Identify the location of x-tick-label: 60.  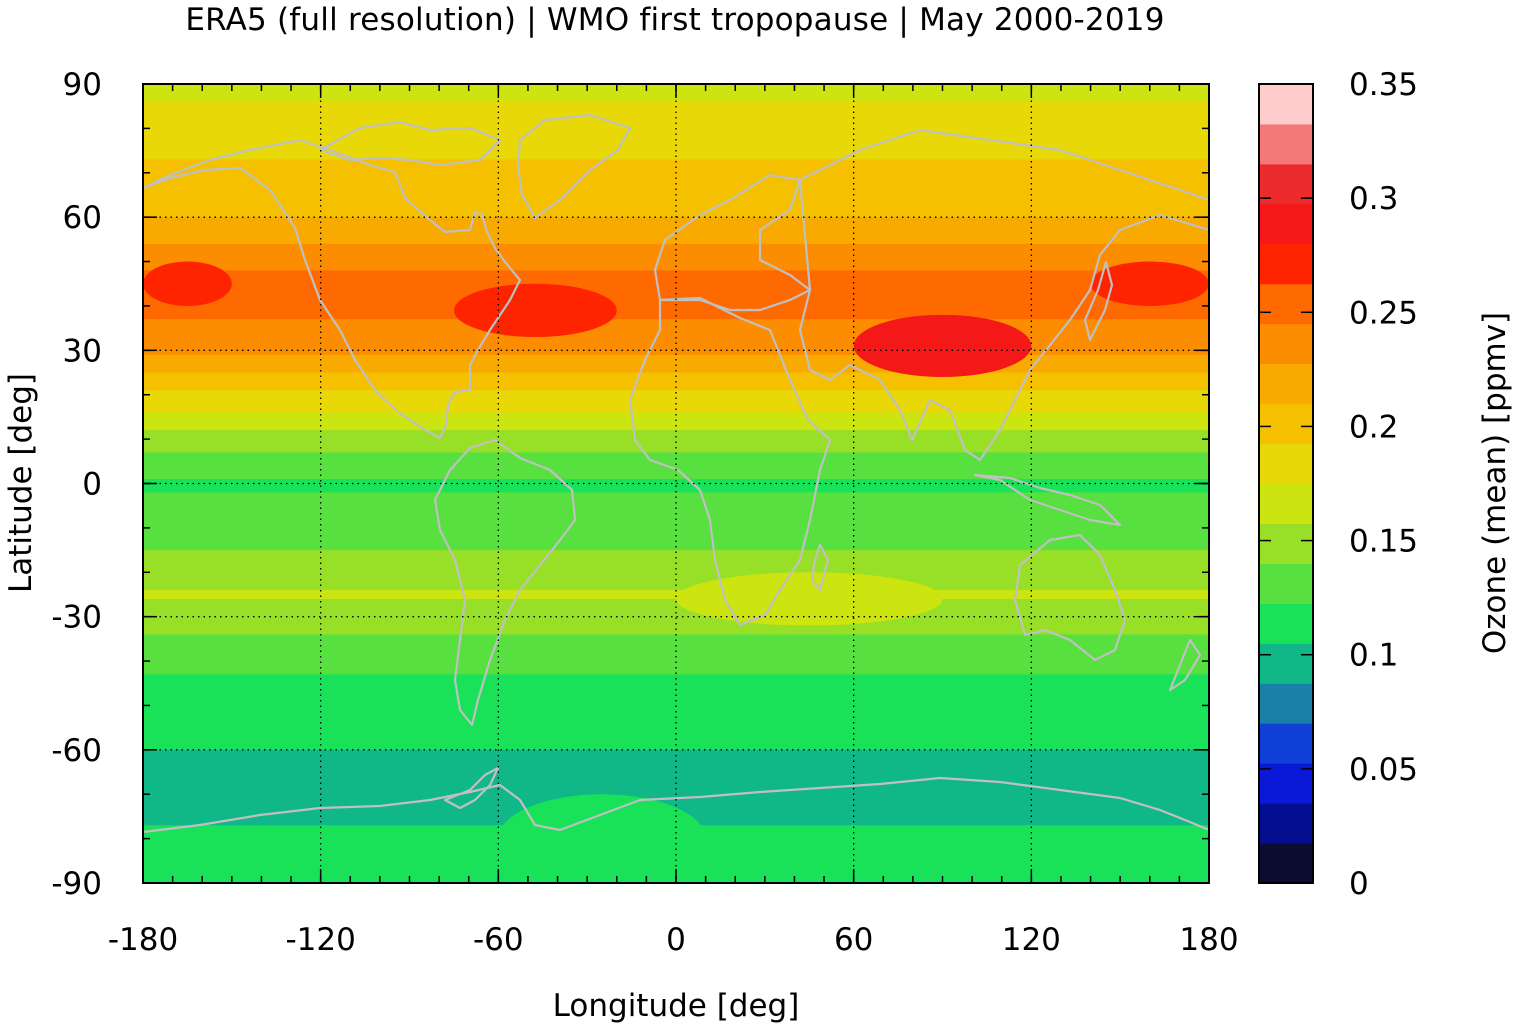
(853, 940).